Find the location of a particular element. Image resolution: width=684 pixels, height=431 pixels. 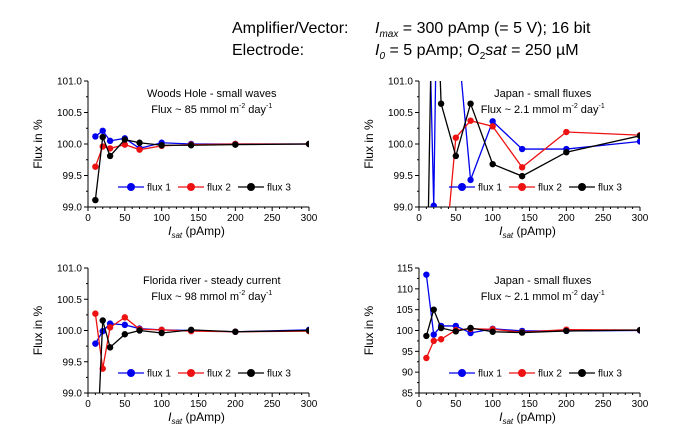

imax-var: I is located at coordinates (377, 28).